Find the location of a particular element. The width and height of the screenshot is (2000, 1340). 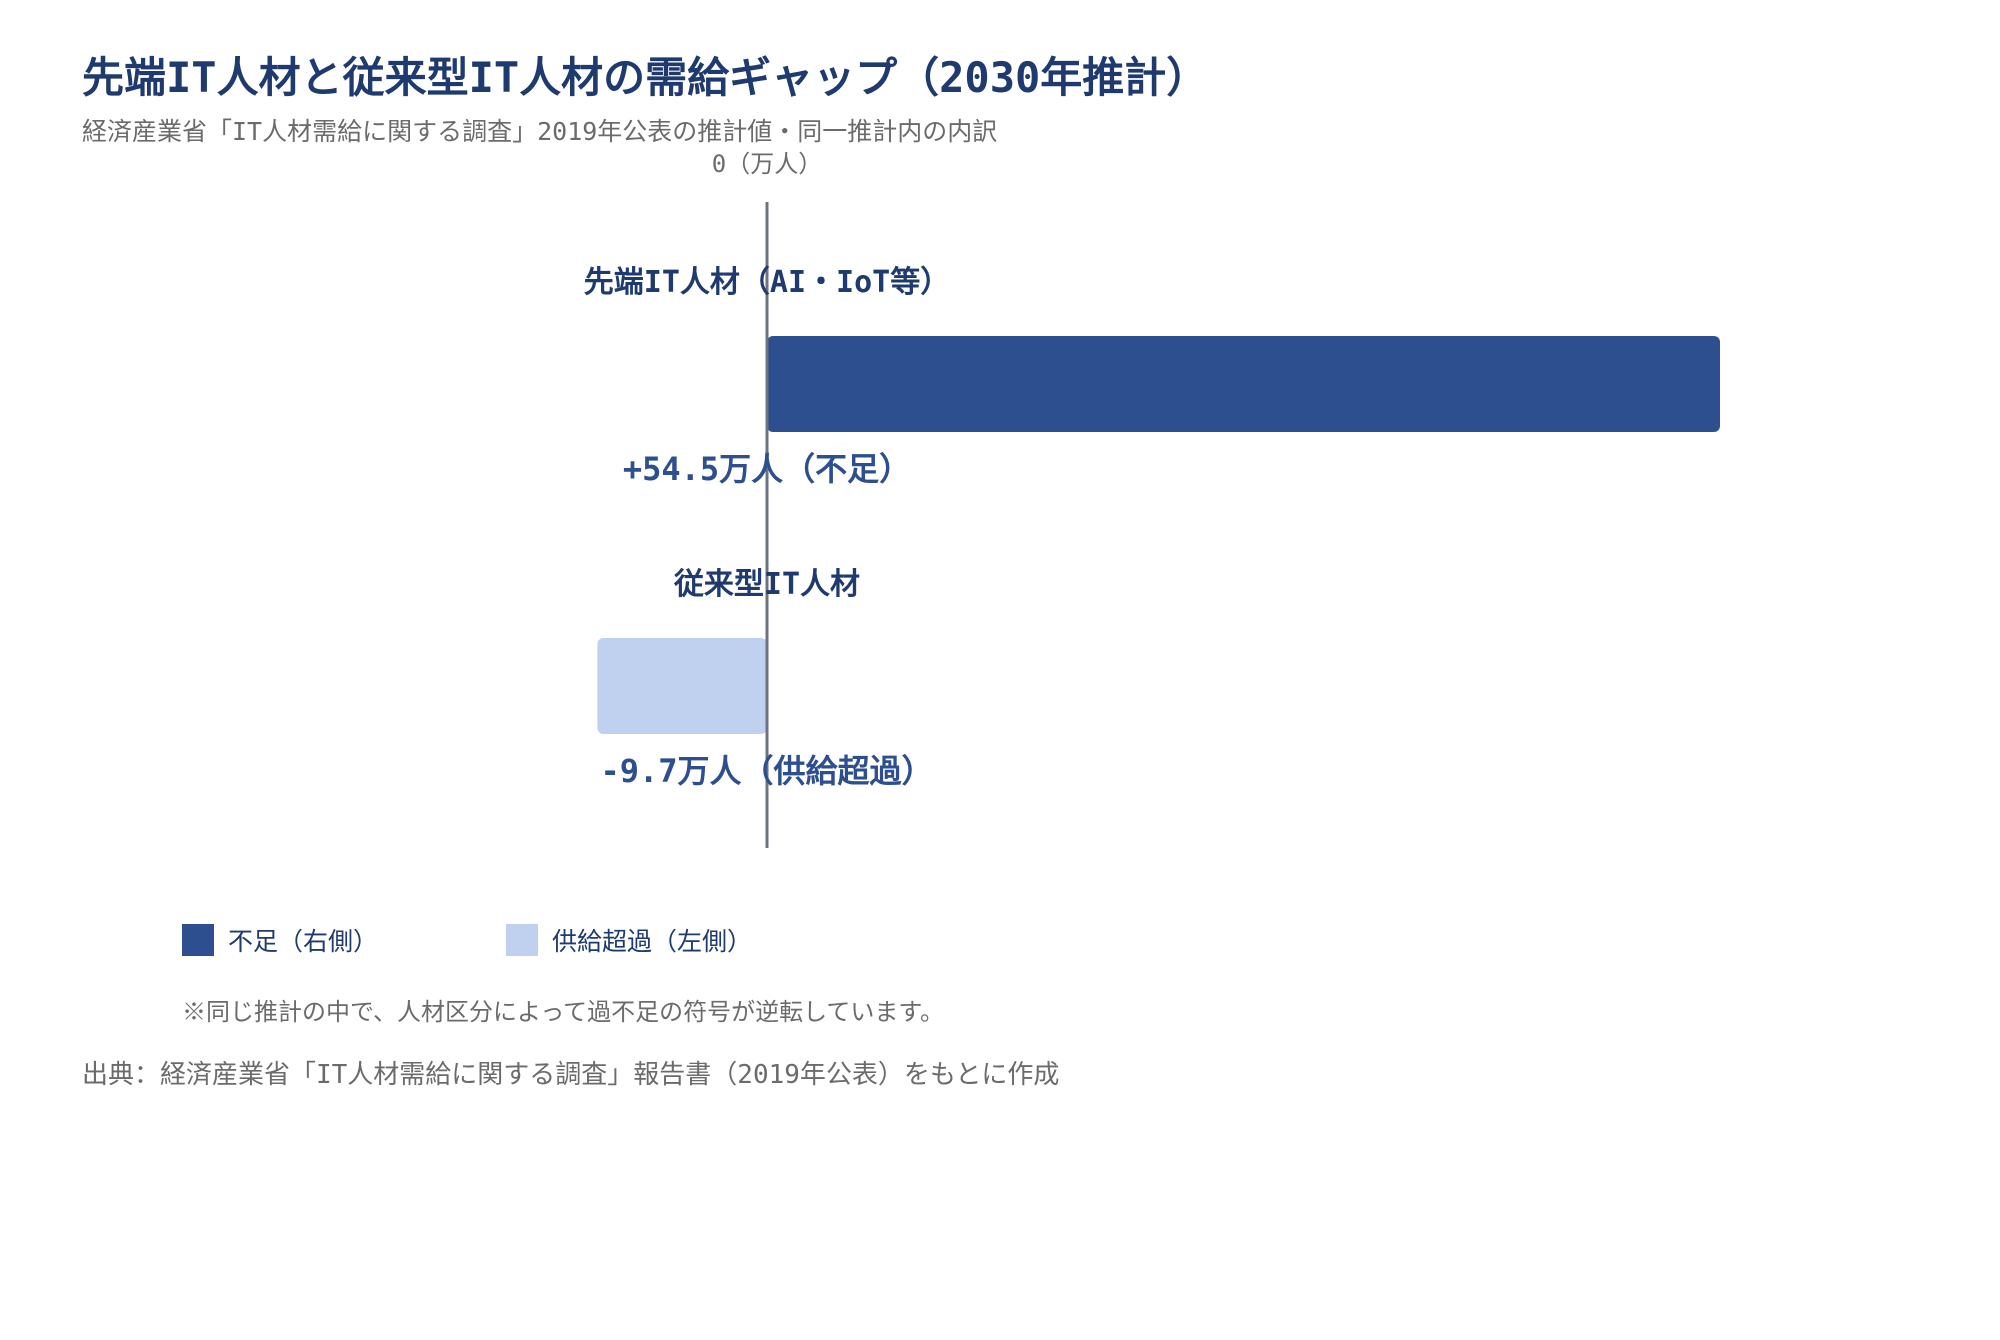

zero-axis-label: 0（万人） is located at coordinates (767, 164).